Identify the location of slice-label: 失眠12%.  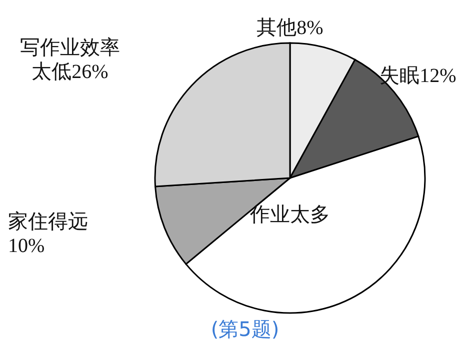
(418, 76).